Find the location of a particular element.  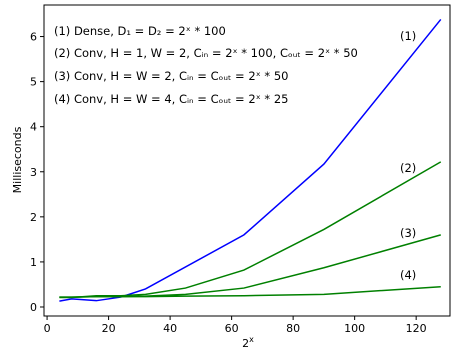

x-tick-label: 40 is located at coordinates (170, 328).